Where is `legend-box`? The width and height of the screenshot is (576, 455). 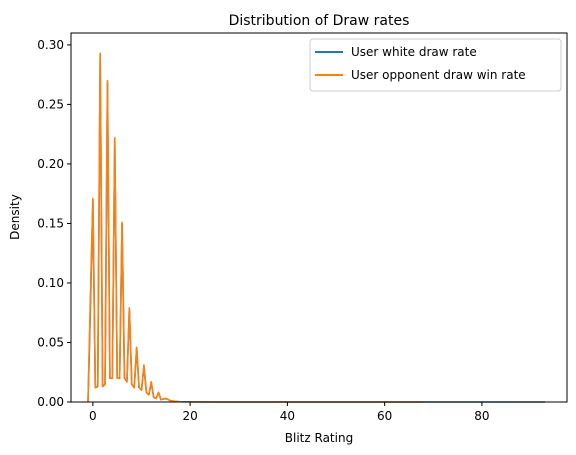 legend-box is located at coordinates (435, 65).